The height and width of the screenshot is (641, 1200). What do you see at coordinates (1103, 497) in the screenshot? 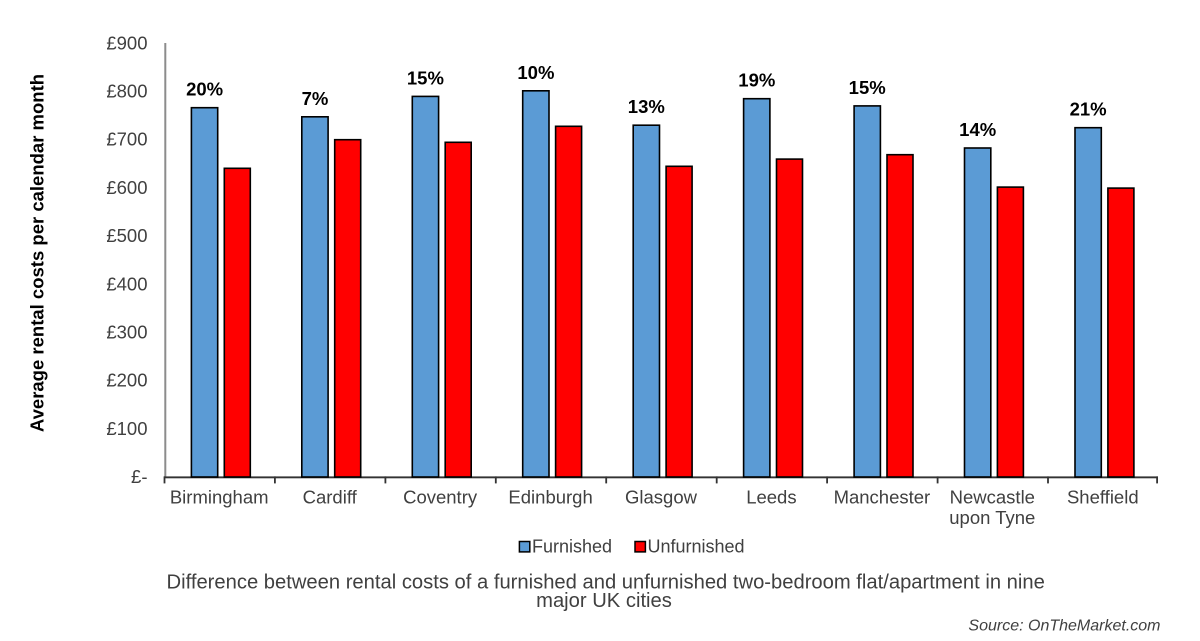
I see `svg-text: Sheffield` at bounding box center [1103, 497].